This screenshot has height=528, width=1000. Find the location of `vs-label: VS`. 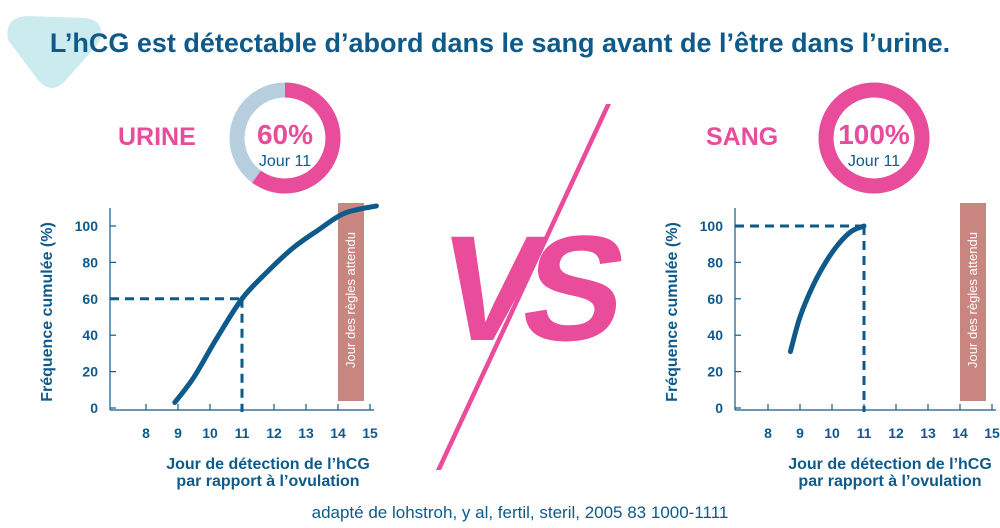

vs-label: VS is located at coordinates (530, 289).